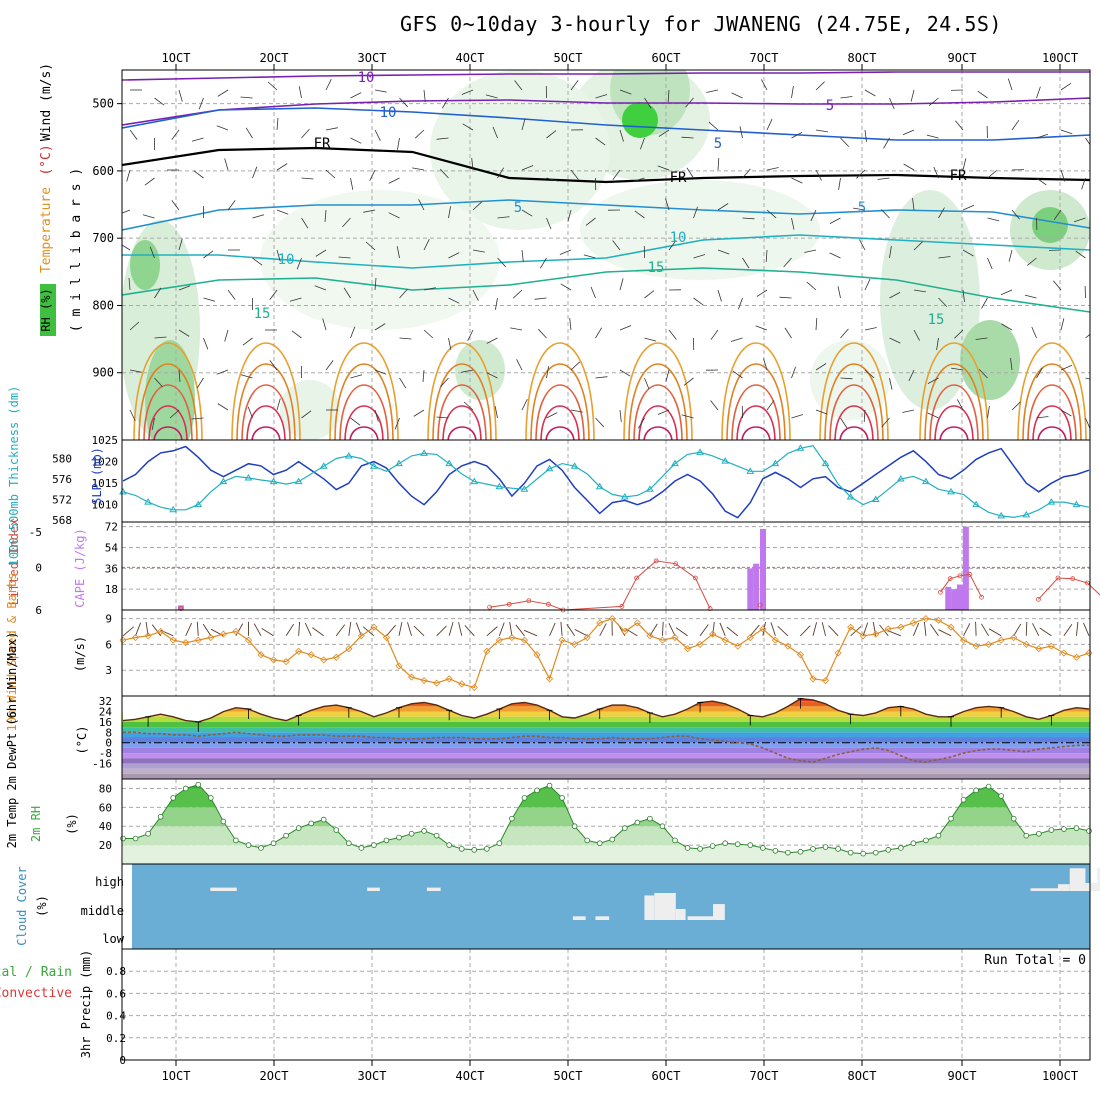 Image resolution: width=1100 pixels, height=1100 pixels. What do you see at coordinates (862, 58) in the screenshot?
I see `x-tick-label-top-8: 8OCT` at bounding box center [862, 58].